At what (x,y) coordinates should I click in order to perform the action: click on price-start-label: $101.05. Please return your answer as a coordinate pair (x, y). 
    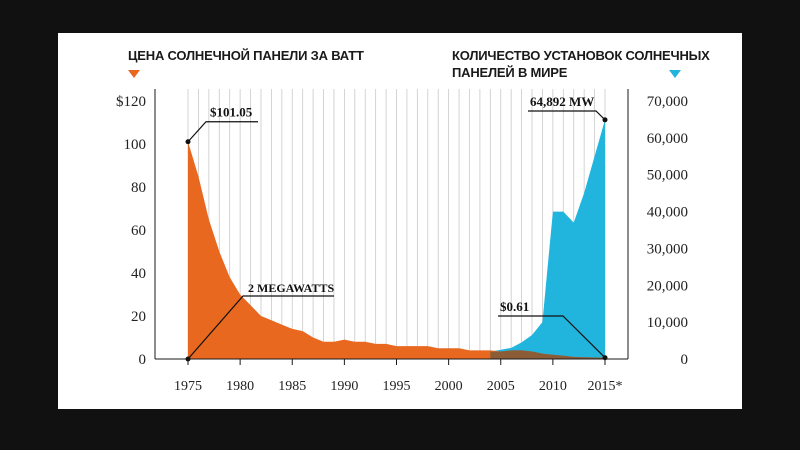
    Looking at the image, I should click on (231, 112).